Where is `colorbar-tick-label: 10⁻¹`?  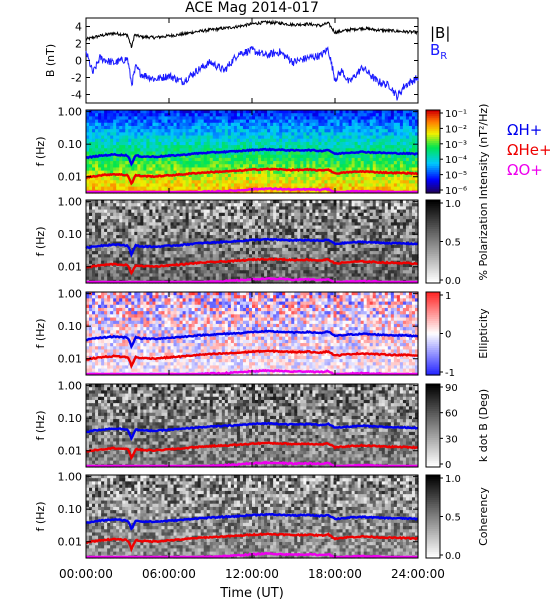
colorbar-tick-label: 10⁻¹ is located at coordinates (456, 114).